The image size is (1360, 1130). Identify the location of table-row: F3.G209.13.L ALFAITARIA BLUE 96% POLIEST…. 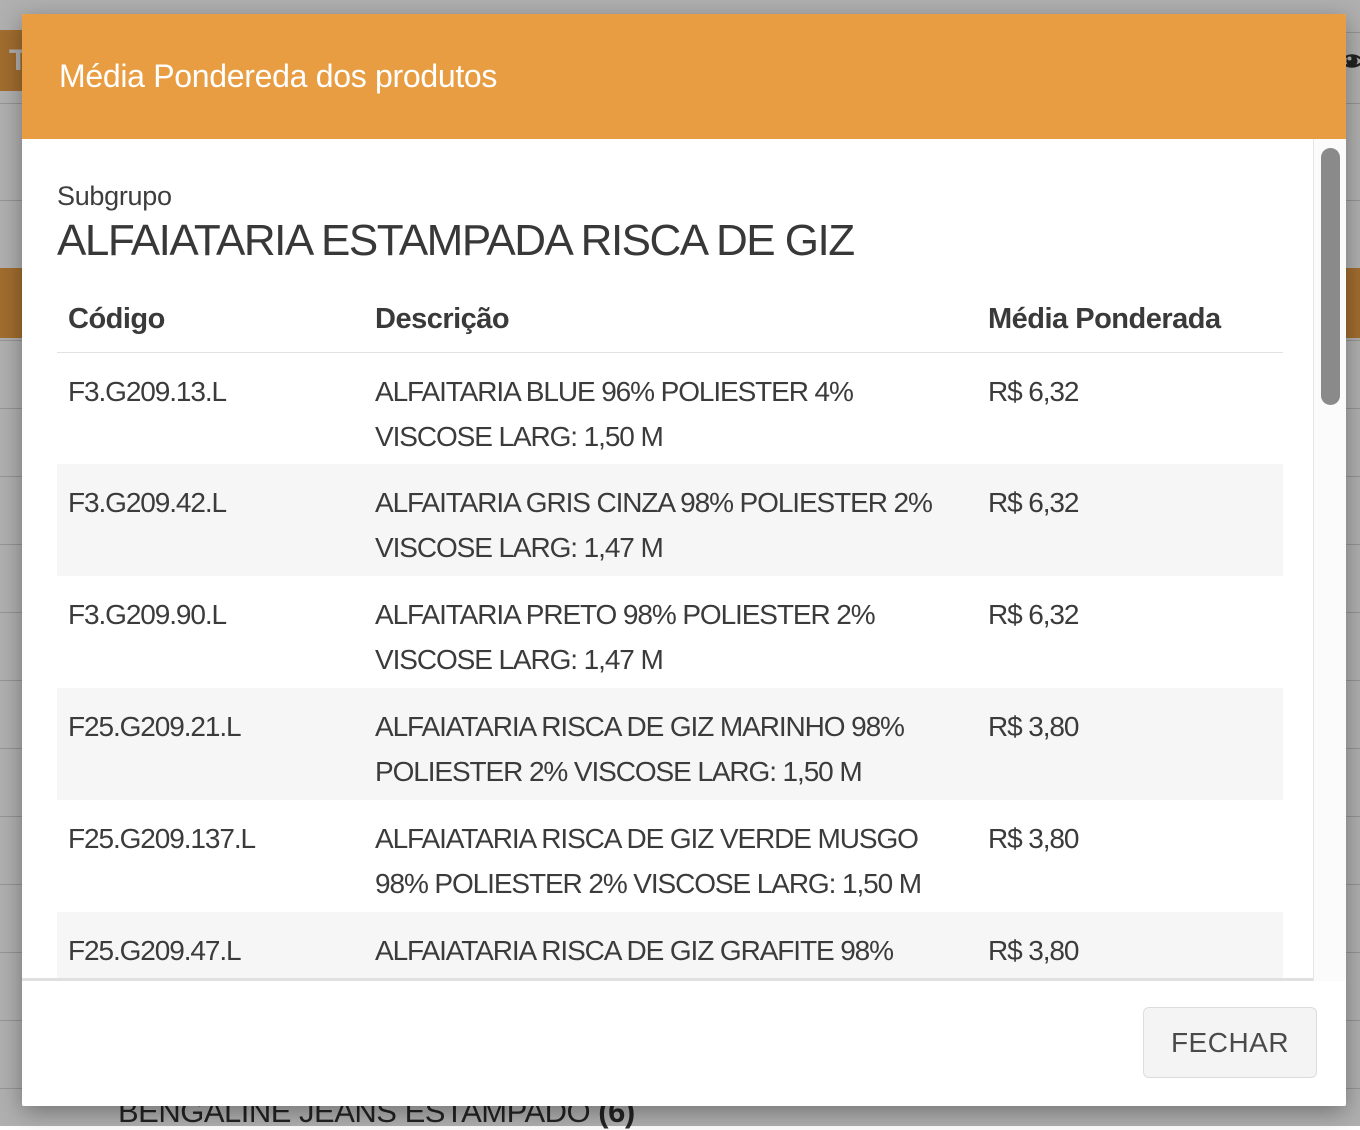
(670, 408).